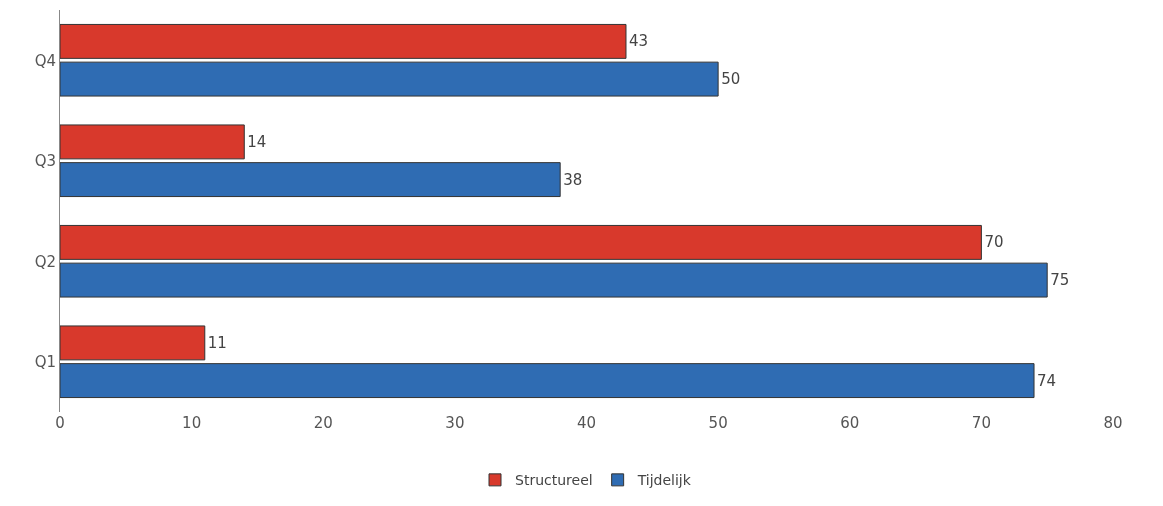 The image size is (1163, 506). Describe the element at coordinates (981, 423) in the screenshot. I see `x-tick-label: 70` at that location.